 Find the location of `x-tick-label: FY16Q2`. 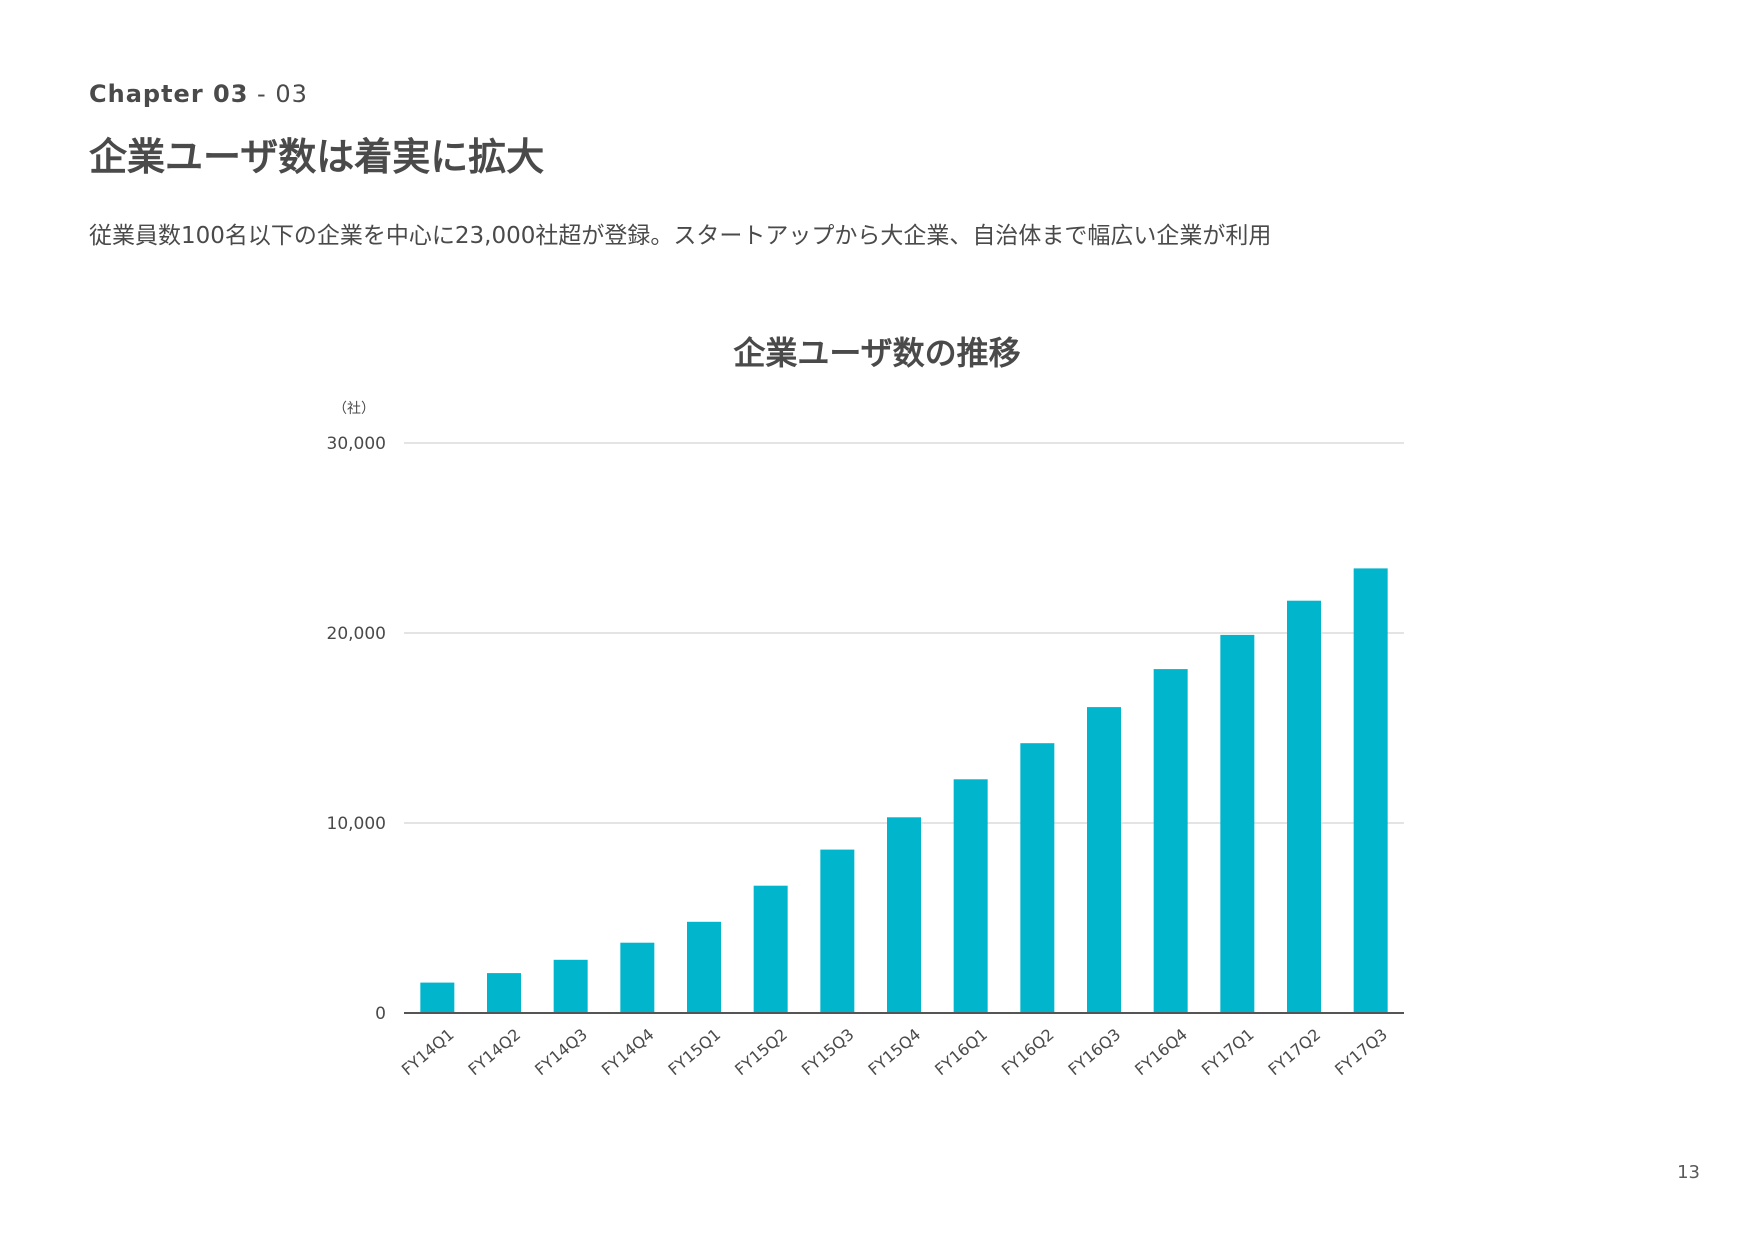

x-tick-label: FY16Q2 is located at coordinates (1028, 1052).